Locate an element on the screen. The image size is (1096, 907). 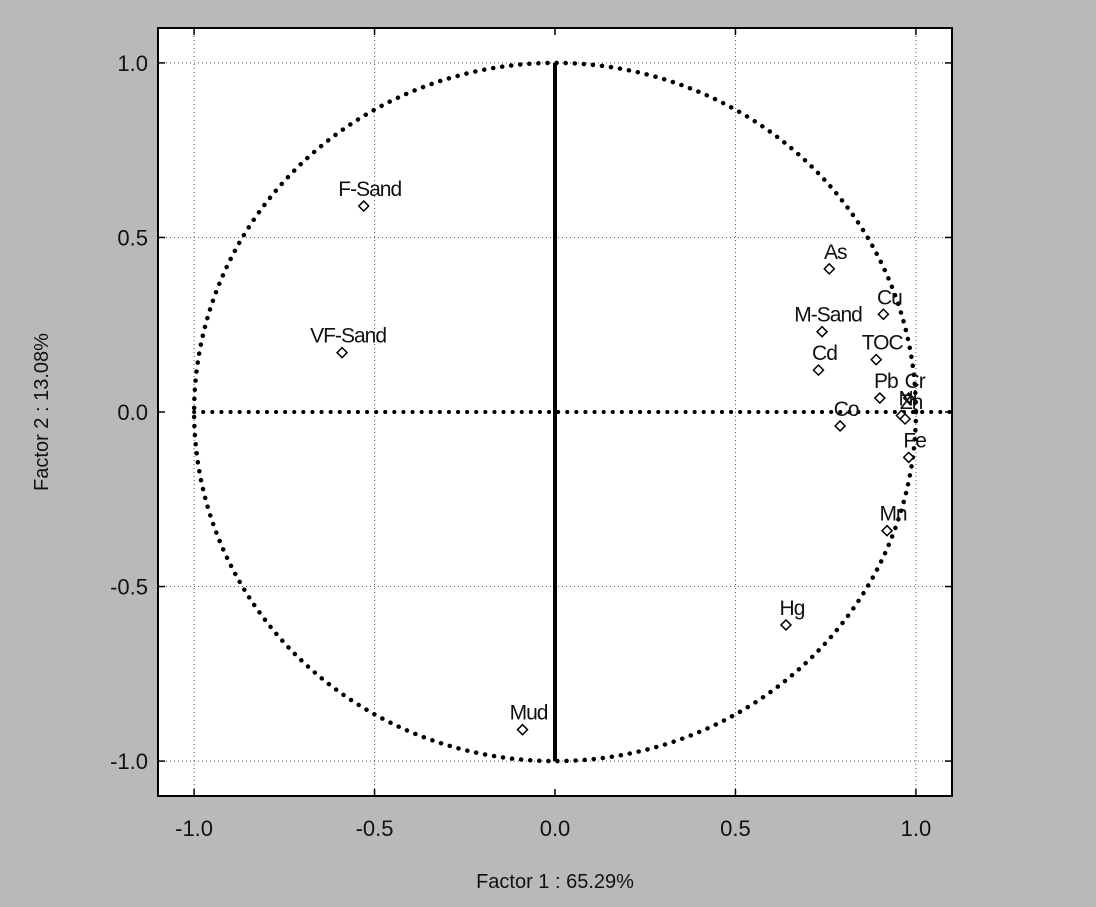
point-label-12: Fe is located at coordinates (914, 440).